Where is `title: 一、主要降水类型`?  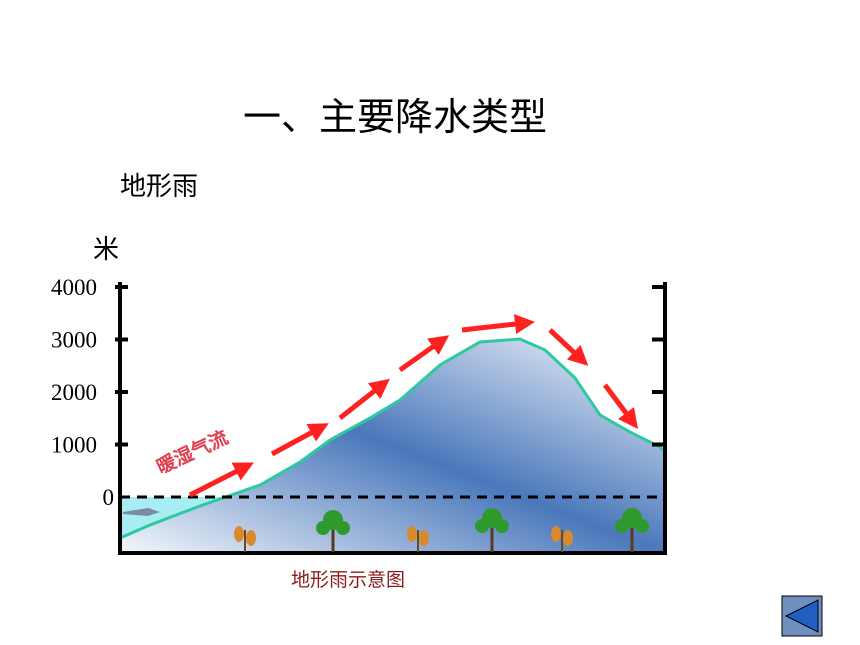 title: 一、主要降水类型 is located at coordinates (395, 117).